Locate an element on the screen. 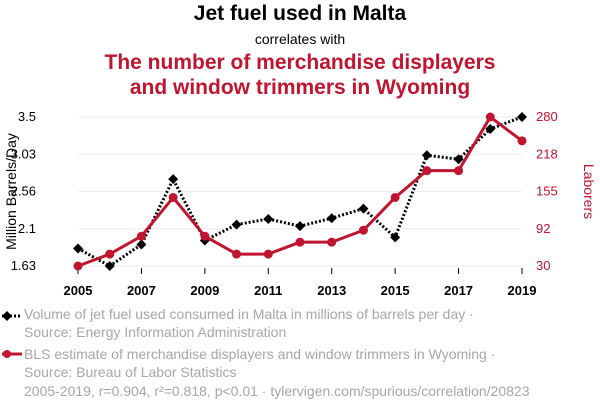 This screenshot has height=414, width=600. y-tick-label-left: 3.03 is located at coordinates (23, 153).